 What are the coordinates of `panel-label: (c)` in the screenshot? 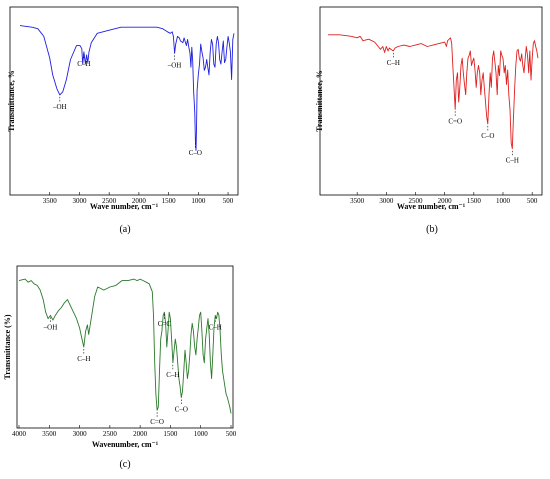 It's located at (124, 464).